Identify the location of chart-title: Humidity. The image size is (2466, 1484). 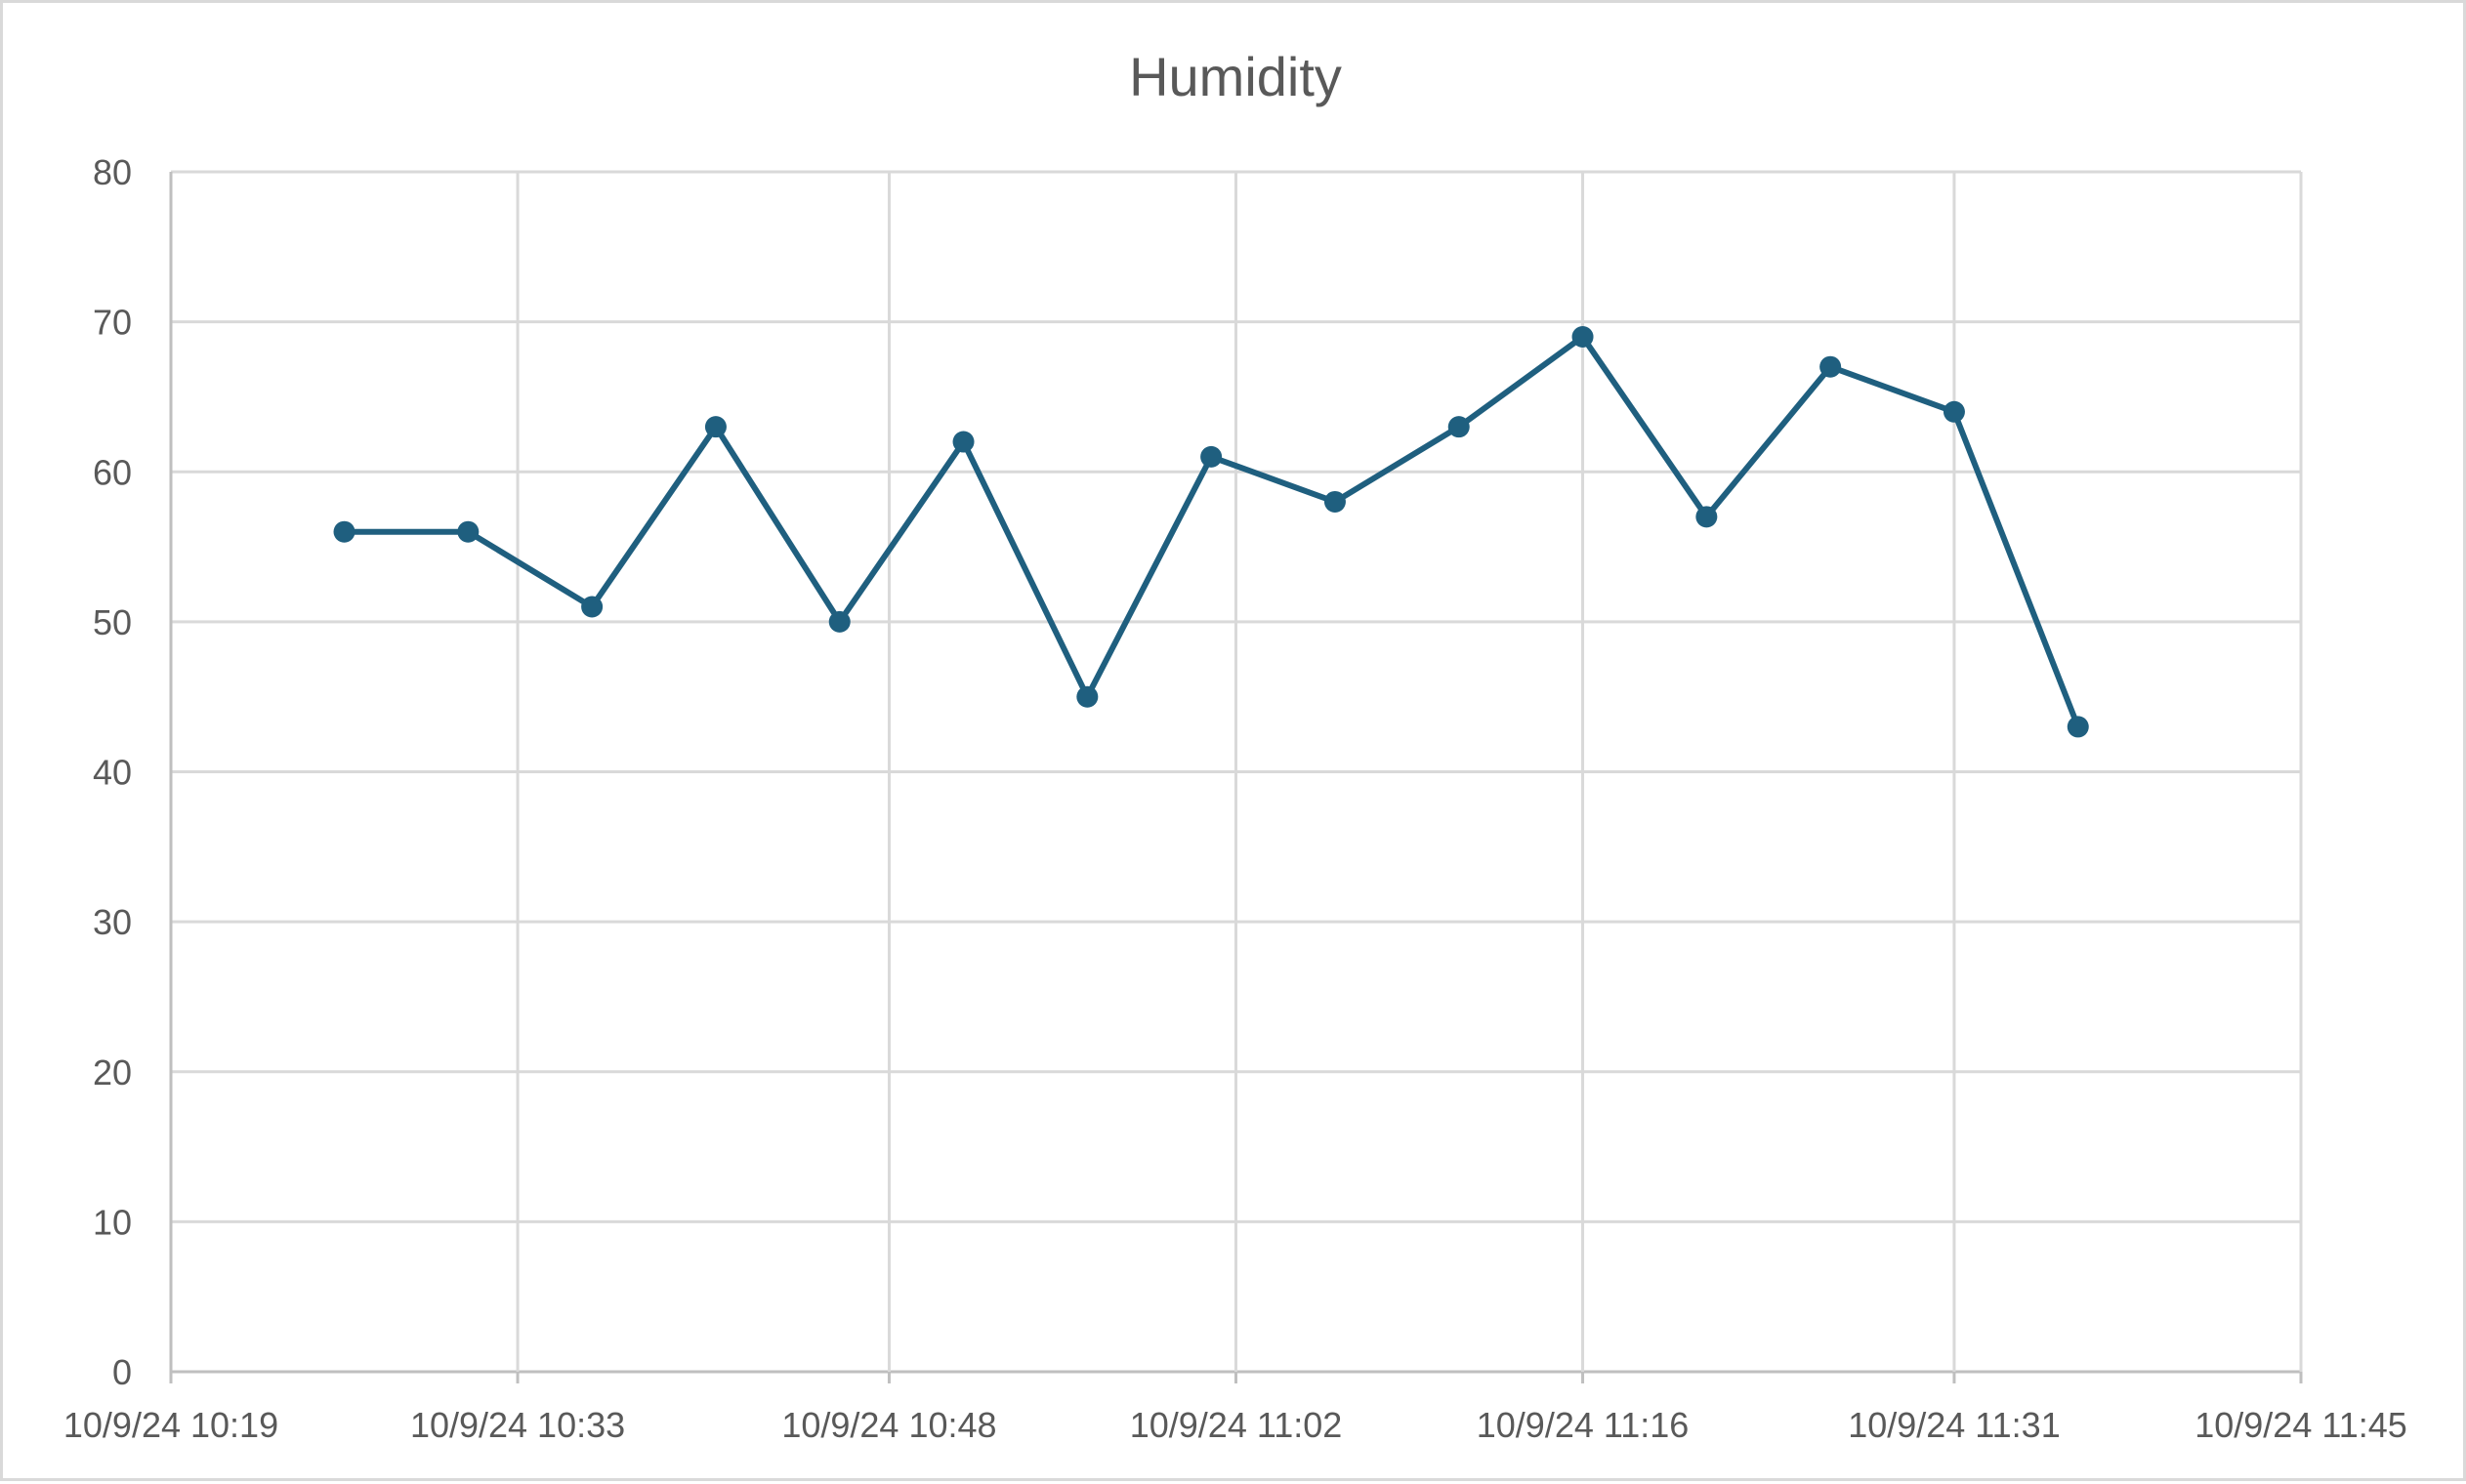
(1235, 77).